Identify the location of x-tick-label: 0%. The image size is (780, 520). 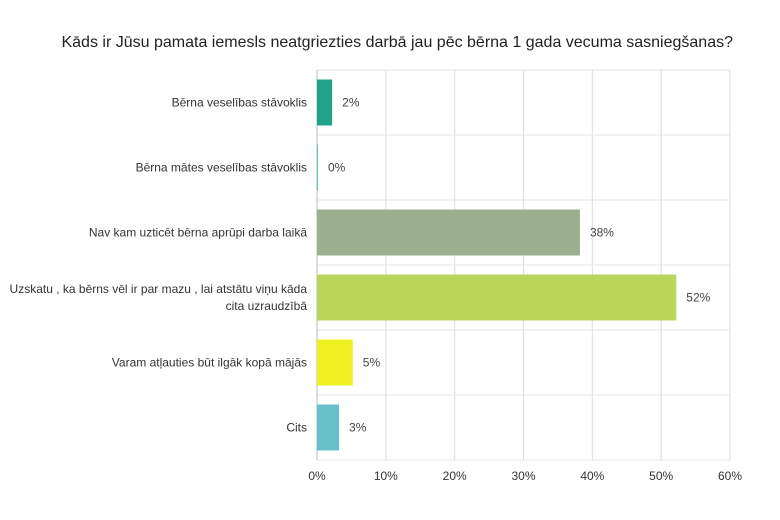
(317, 476).